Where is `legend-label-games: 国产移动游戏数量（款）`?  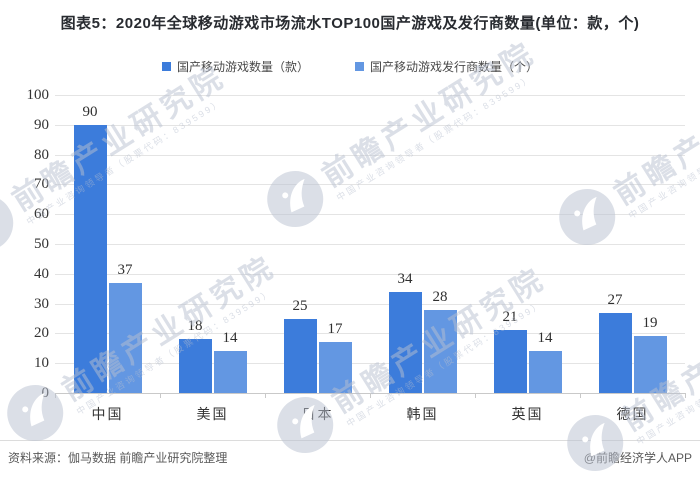 legend-label-games: 国产移动游戏数量（款） is located at coordinates (242, 67).